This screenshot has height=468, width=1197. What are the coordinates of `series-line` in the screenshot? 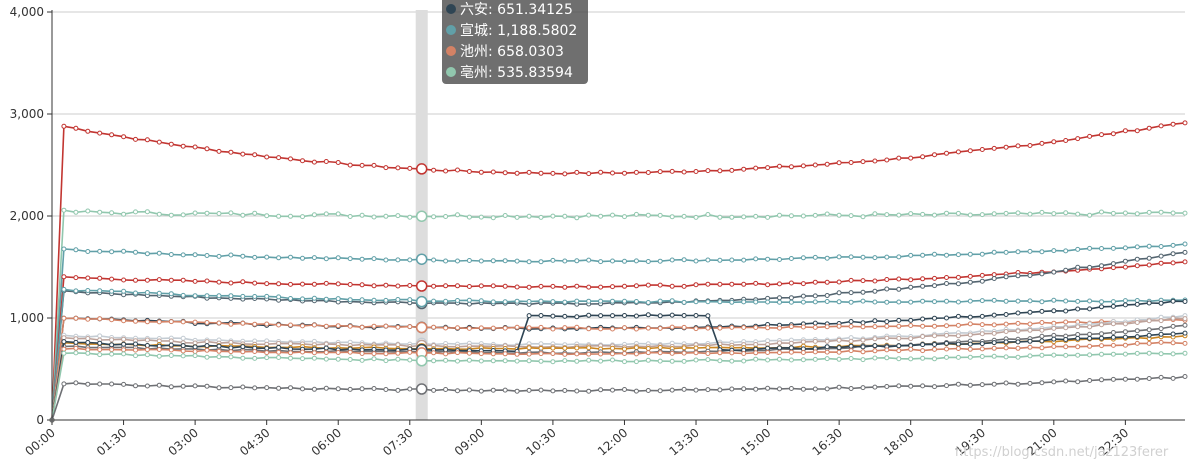 It's located at (618, 398).